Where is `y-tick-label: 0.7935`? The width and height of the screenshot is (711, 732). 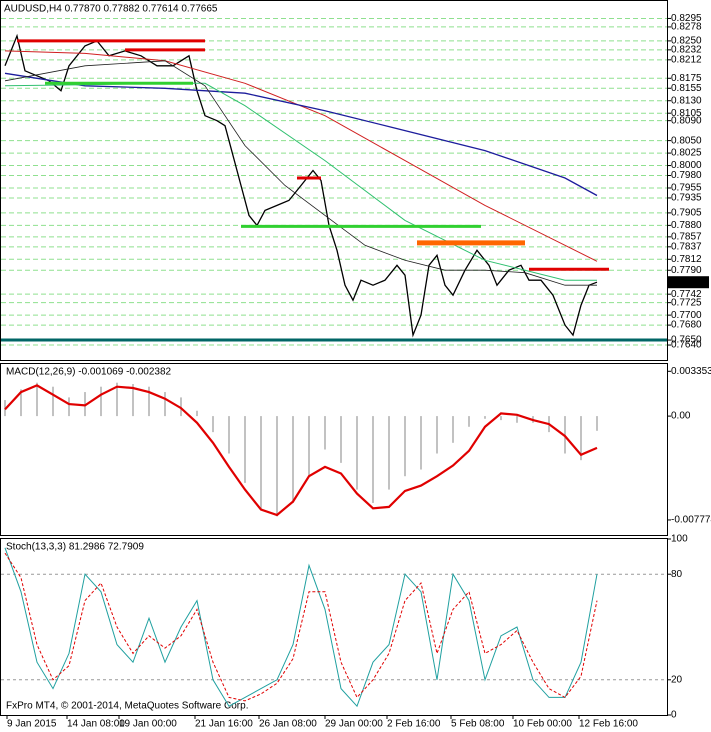 y-tick-label: 0.7935 is located at coordinates (686, 198).